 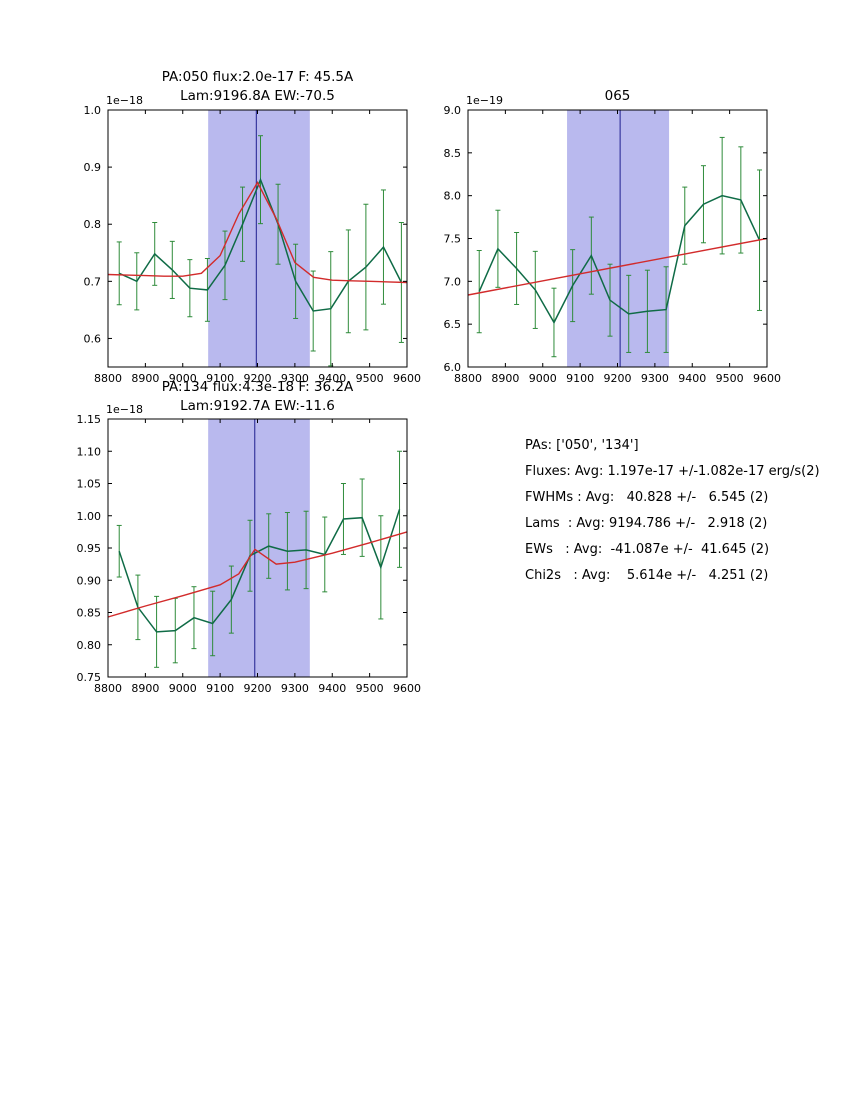 I want to click on chart-pa134-title-line1: PA:134 flux:4.3e-18 F: 36.2A, so click(x=257, y=387).